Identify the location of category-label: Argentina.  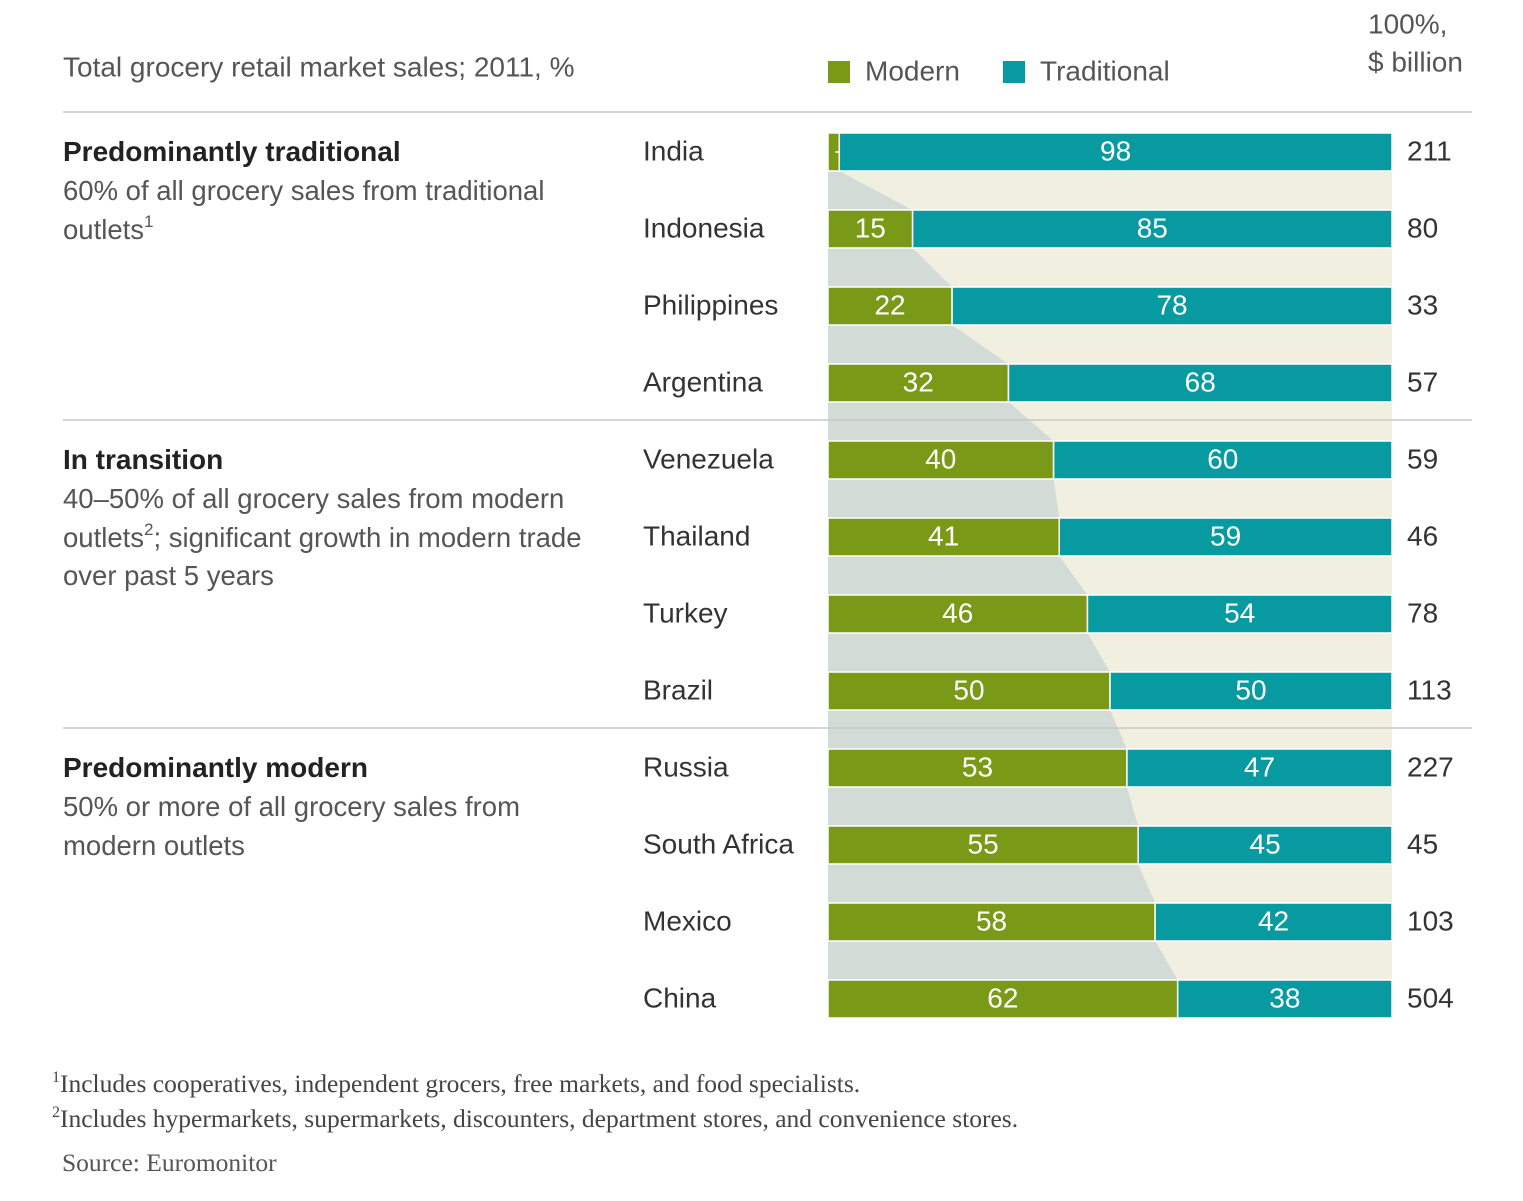
(703, 381).